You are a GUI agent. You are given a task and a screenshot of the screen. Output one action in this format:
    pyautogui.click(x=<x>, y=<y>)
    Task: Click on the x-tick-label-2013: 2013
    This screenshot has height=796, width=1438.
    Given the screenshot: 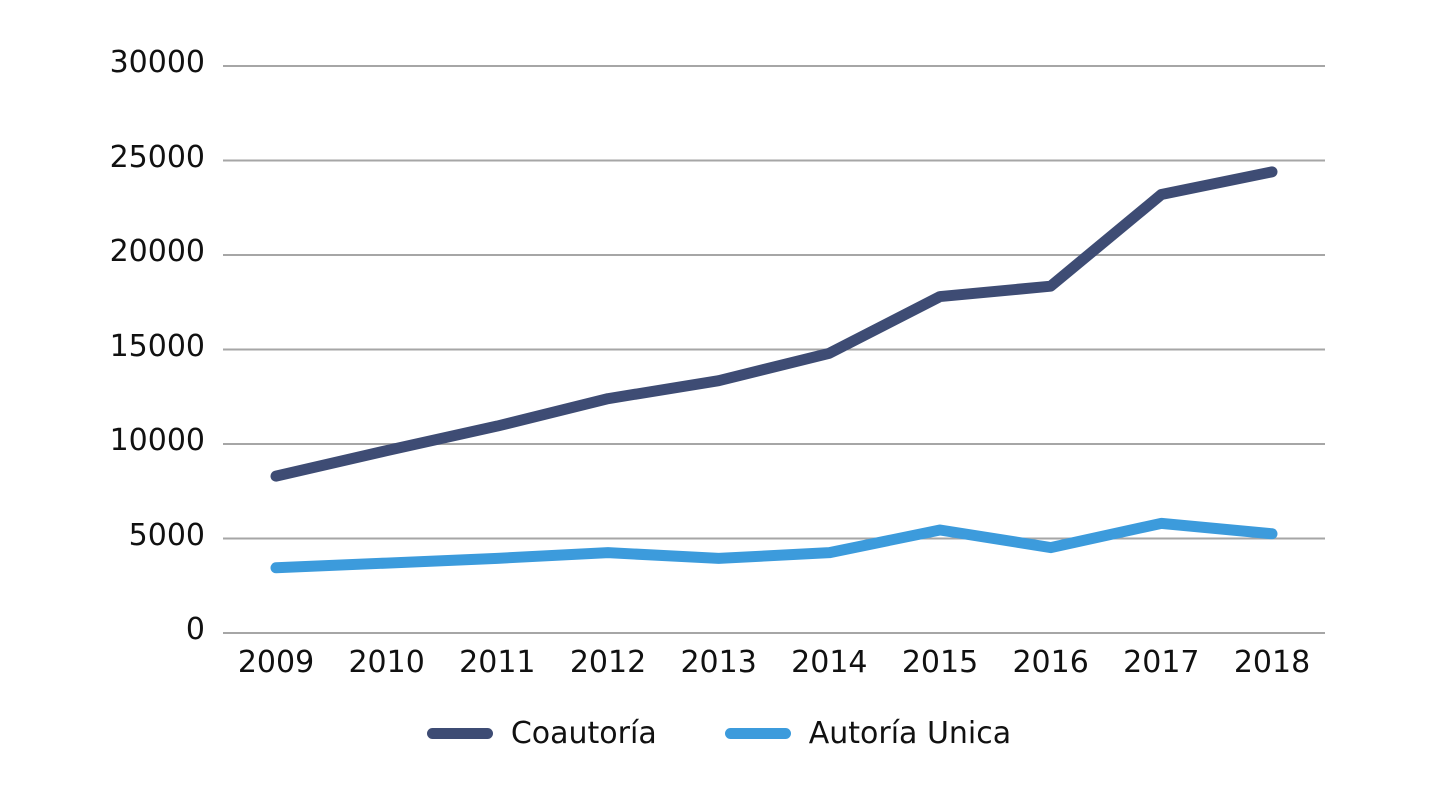 What is the action you would take?
    pyautogui.click(x=718, y=662)
    